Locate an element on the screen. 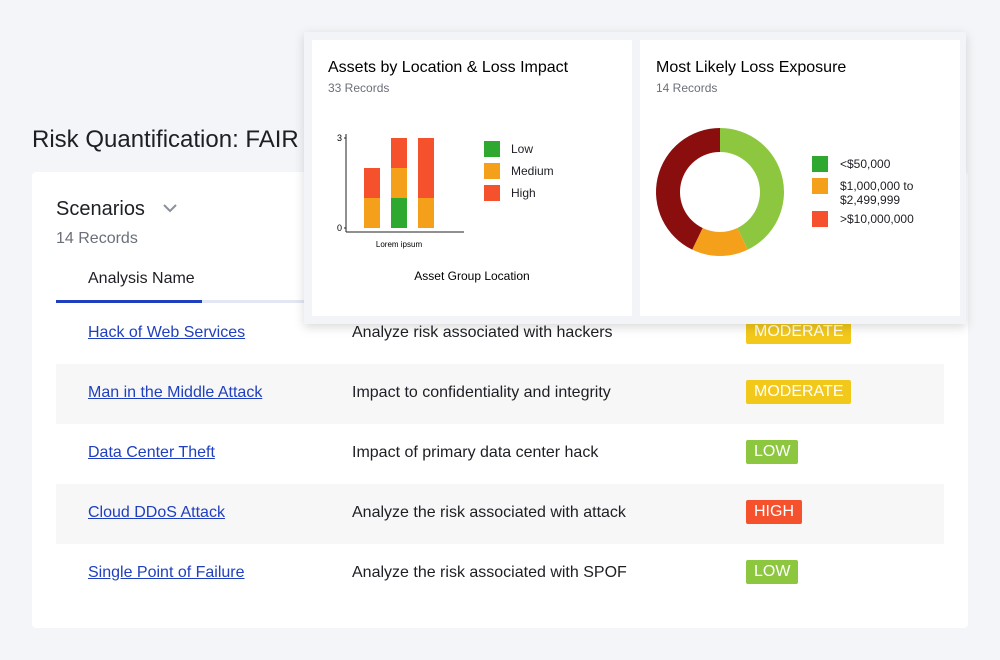 Image resolution: width=1000 pixels, height=660 pixels. tab-indicator is located at coordinates (129, 301).